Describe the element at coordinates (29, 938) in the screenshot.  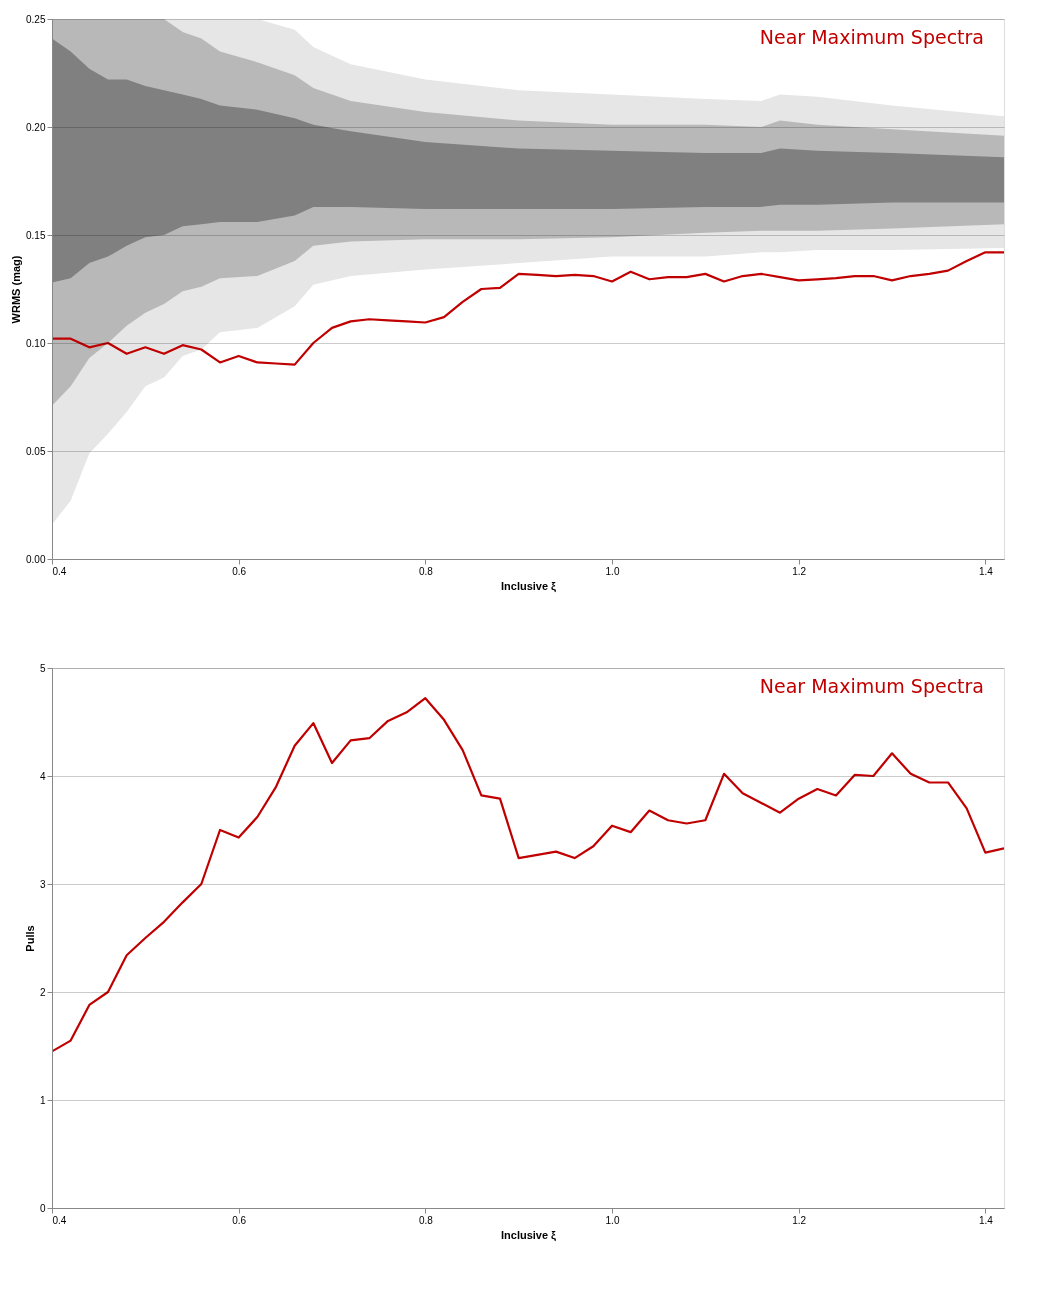
I see `y-axis-title: Pulls` at that location.